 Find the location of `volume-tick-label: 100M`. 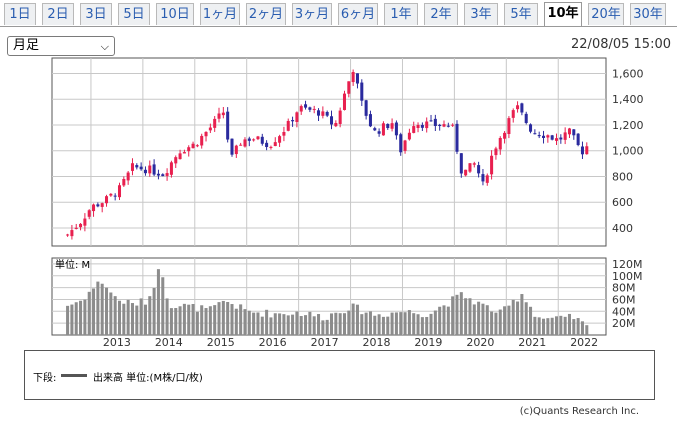

volume-tick-label: 100M is located at coordinates (627, 276).